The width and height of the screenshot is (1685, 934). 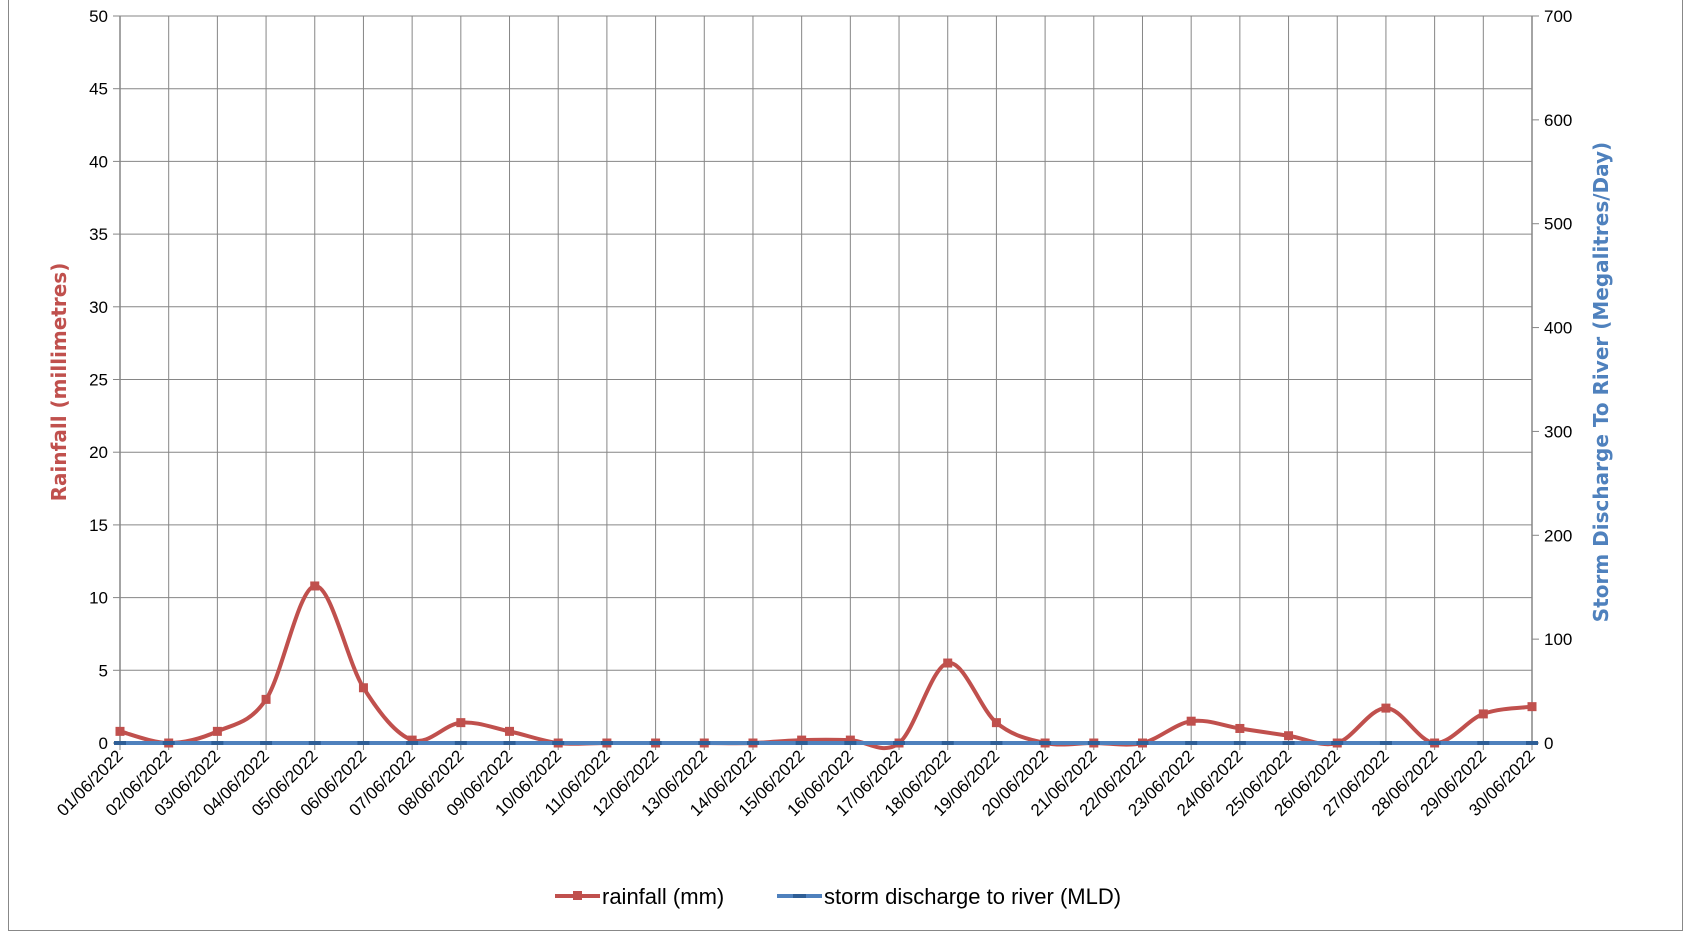 What do you see at coordinates (1558, 224) in the screenshot?
I see `right-y-tick-label: 500` at bounding box center [1558, 224].